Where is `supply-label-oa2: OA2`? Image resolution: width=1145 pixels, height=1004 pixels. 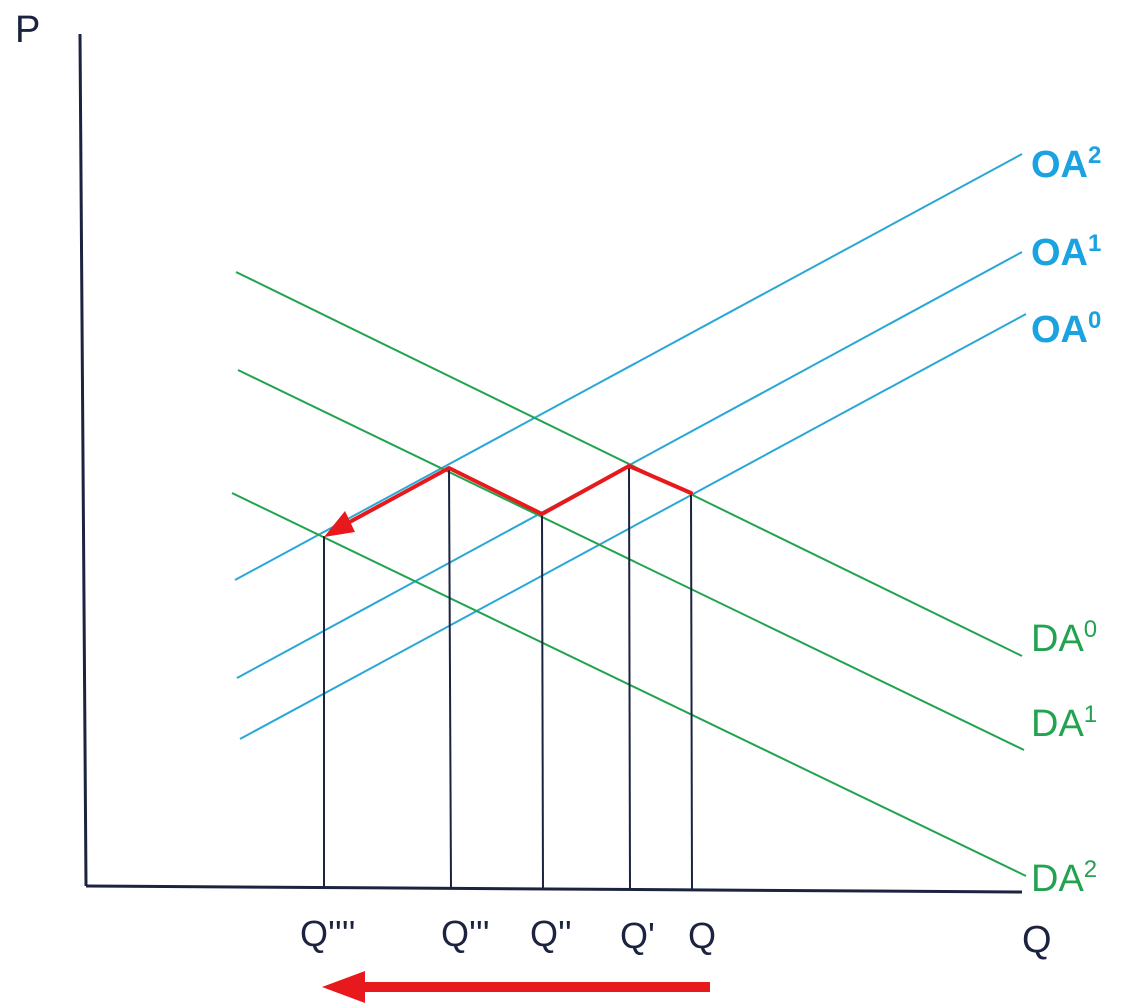
supply-label-oa2: OA2 is located at coordinates (1066, 164).